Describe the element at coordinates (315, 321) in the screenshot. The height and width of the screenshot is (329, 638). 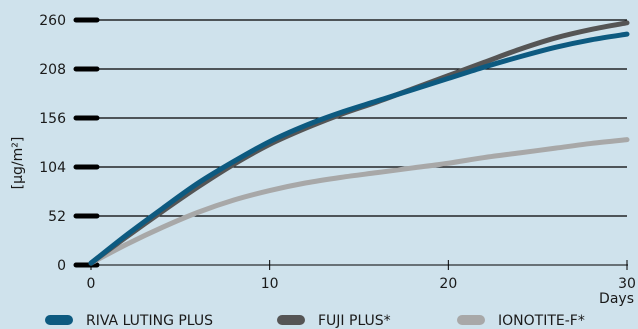
I see `legend: RIVA LUTING PLUS FUJI PLUS* IONOTITE-F*` at that location.